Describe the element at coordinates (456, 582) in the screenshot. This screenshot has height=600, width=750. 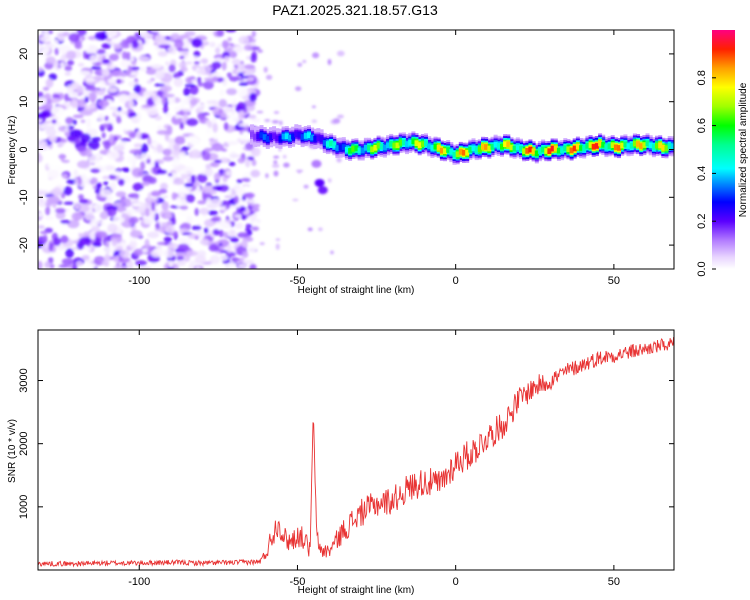
I see `x-tick-label: 0` at that location.